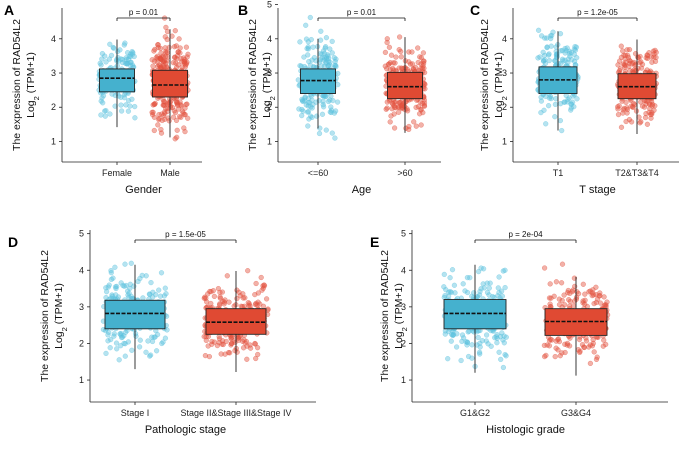 The width and height of the screenshot is (685, 451). Describe the element at coordinates (269, 5) in the screenshot. I see `y-tick-label: 5` at that location.